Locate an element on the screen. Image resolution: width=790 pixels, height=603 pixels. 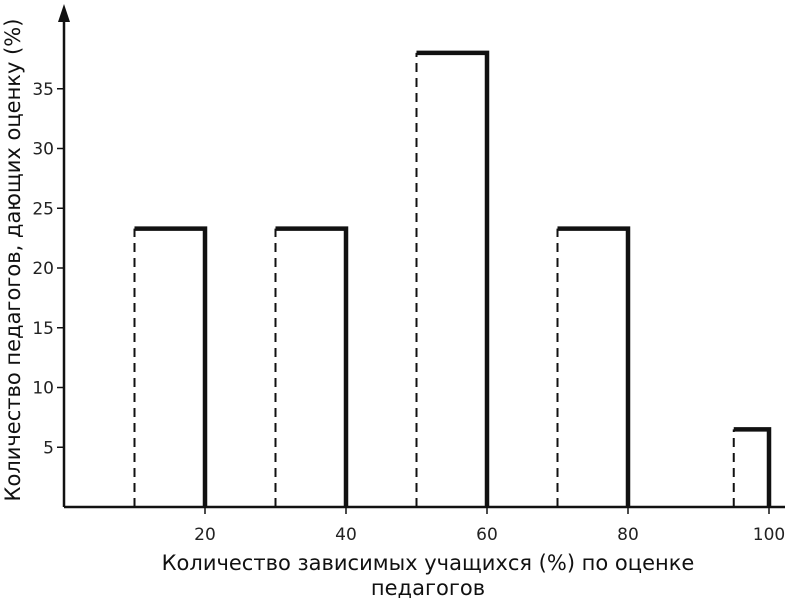
x-tick-label: 60 is located at coordinates (487, 535).